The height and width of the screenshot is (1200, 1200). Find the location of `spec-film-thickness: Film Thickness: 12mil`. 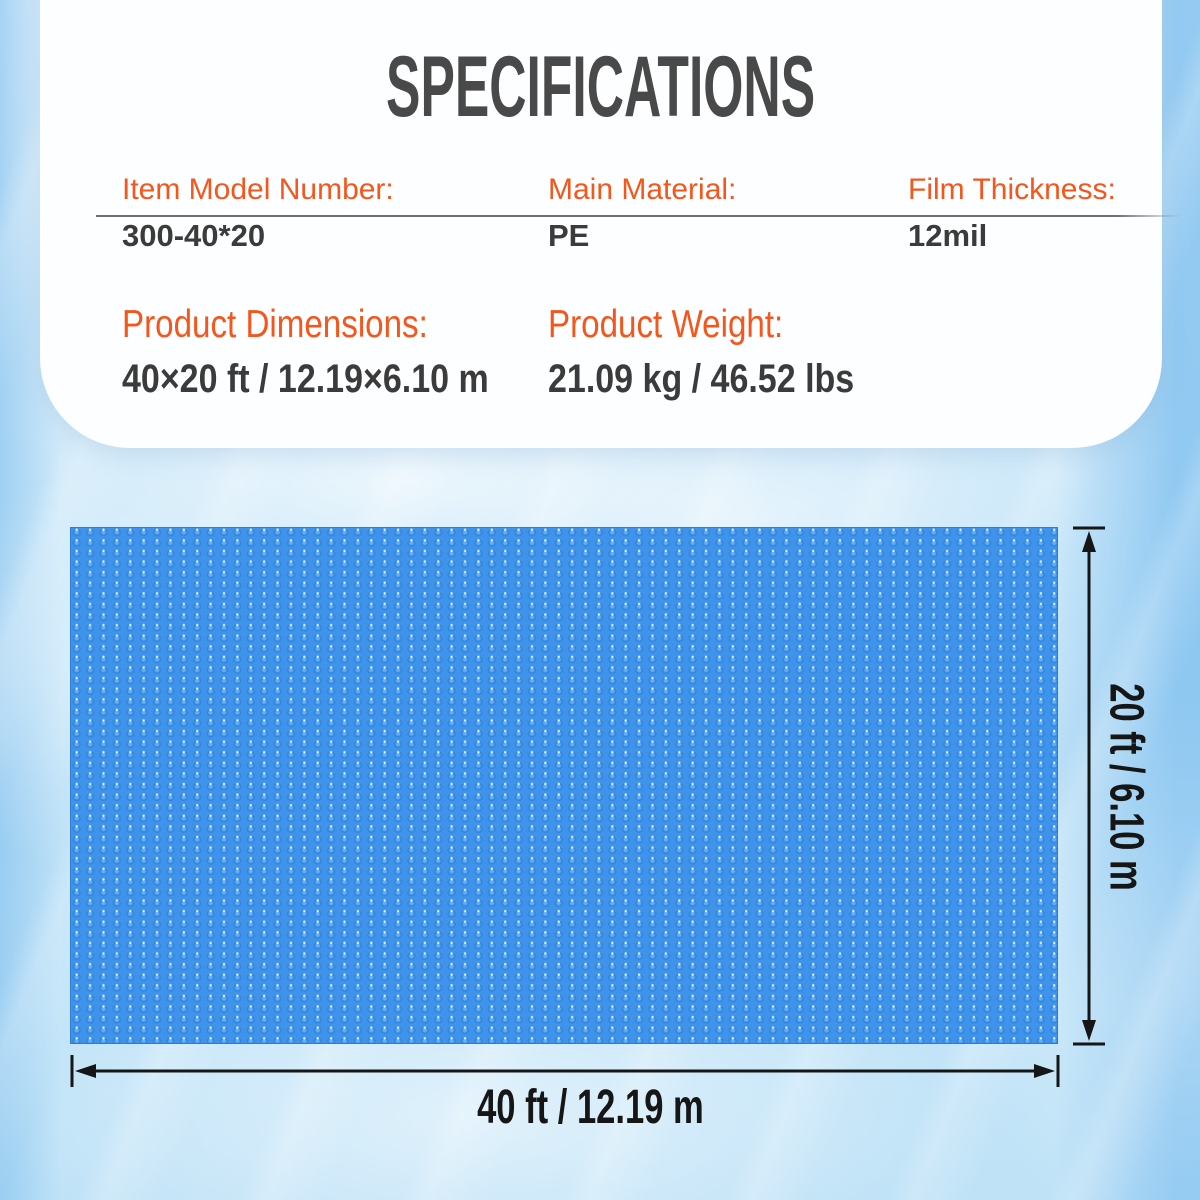

spec-film-thickness: Film Thickness: 12mil is located at coordinates (1012, 213).